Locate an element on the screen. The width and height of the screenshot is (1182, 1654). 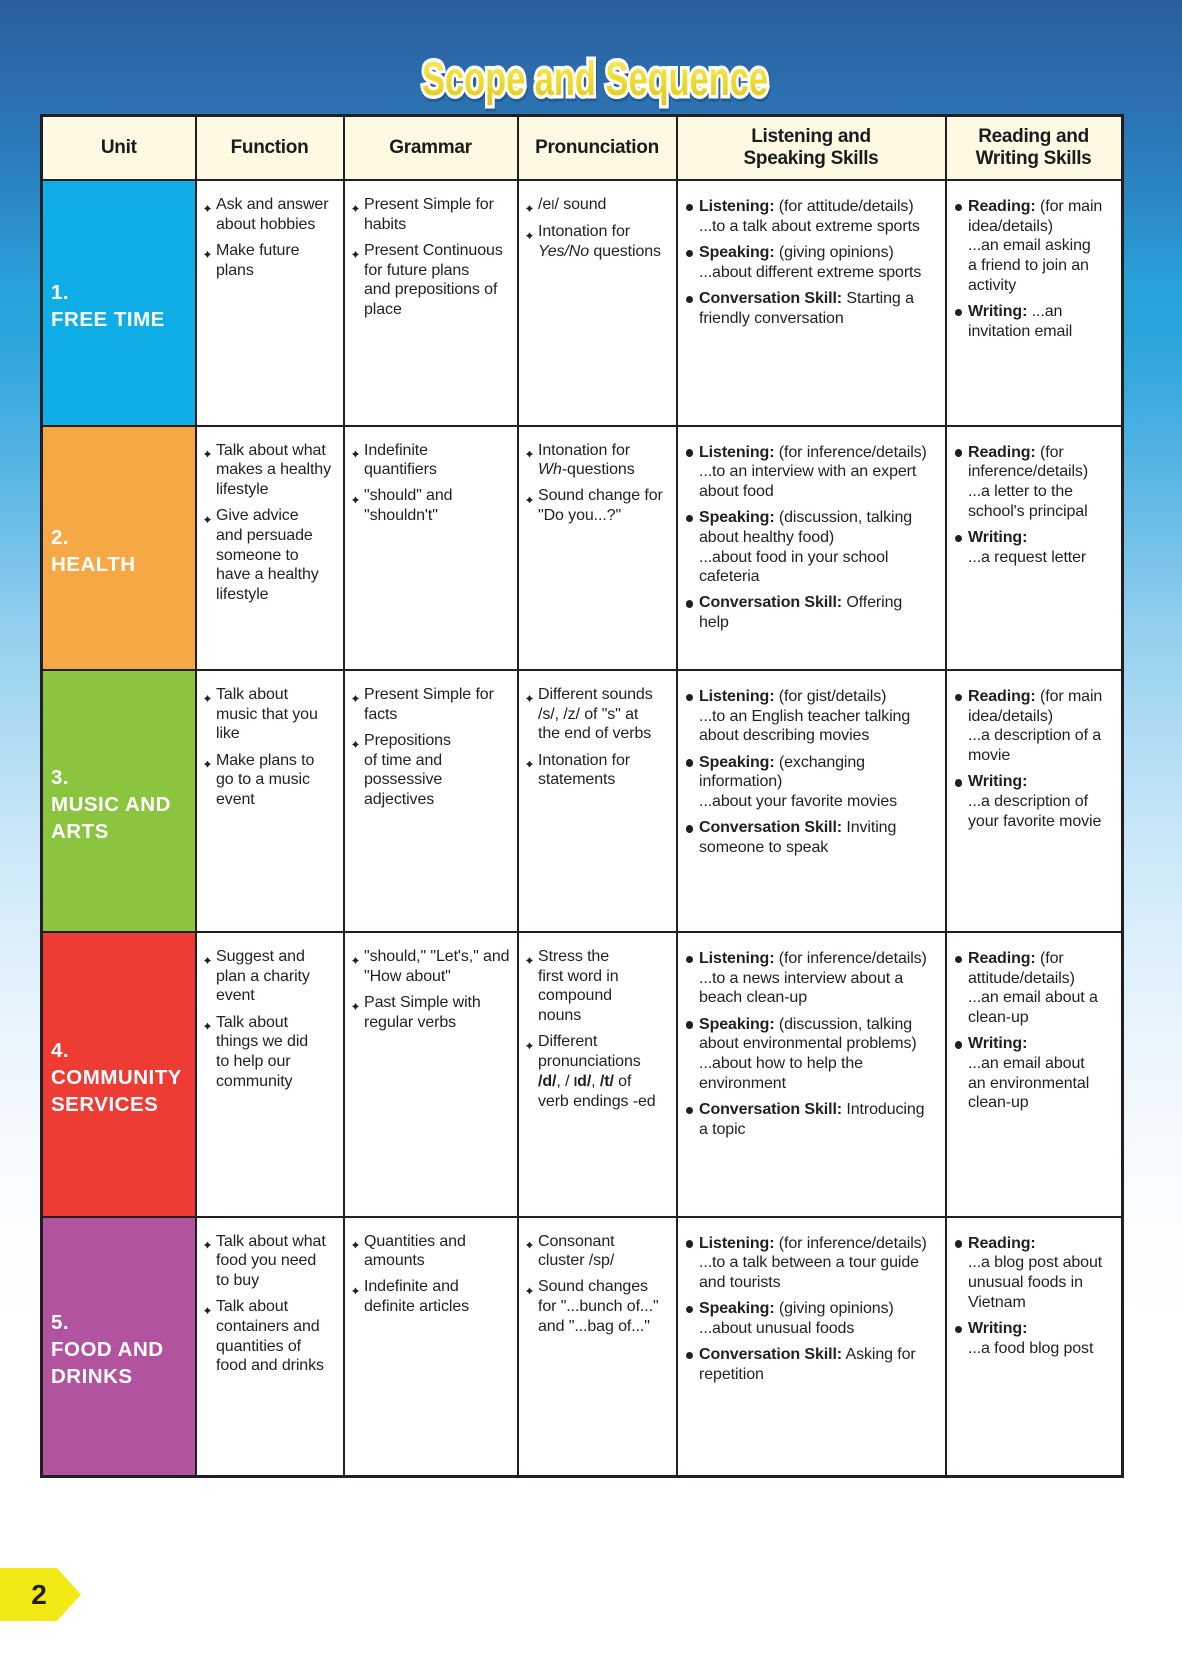
svg-text: Scope and Sequence is located at coordinates (595, 79).